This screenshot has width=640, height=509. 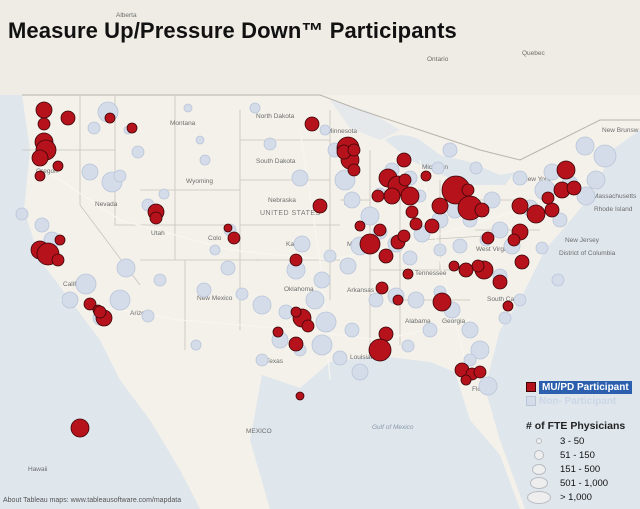 What do you see at coordinates (582, 401) in the screenshot?
I see `legend-item-non-participant: Non- Participant` at bounding box center [582, 401].